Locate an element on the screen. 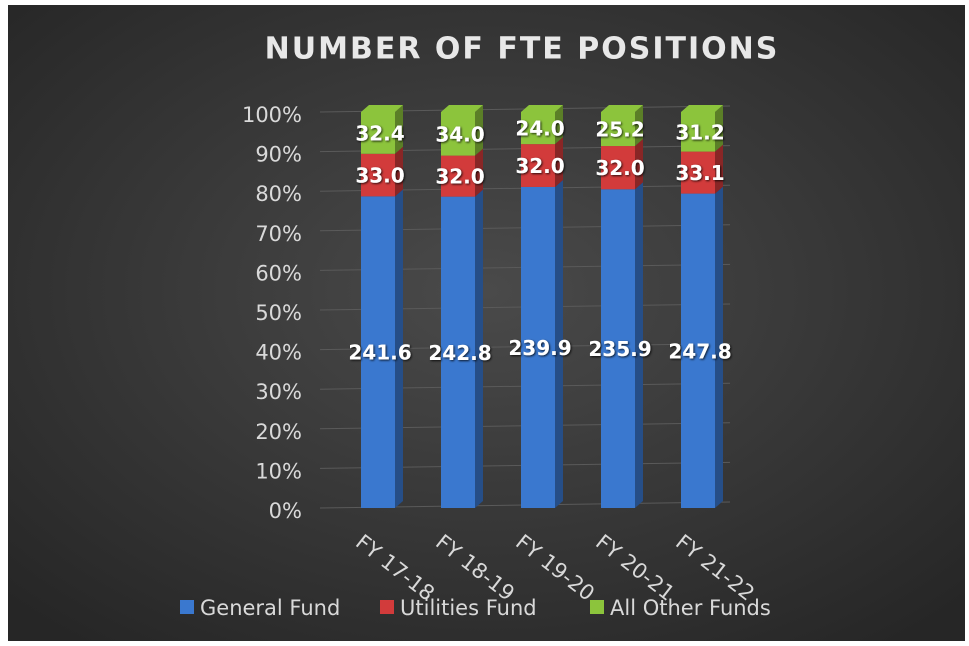  data-label: 247.8 is located at coordinates (699, 351).